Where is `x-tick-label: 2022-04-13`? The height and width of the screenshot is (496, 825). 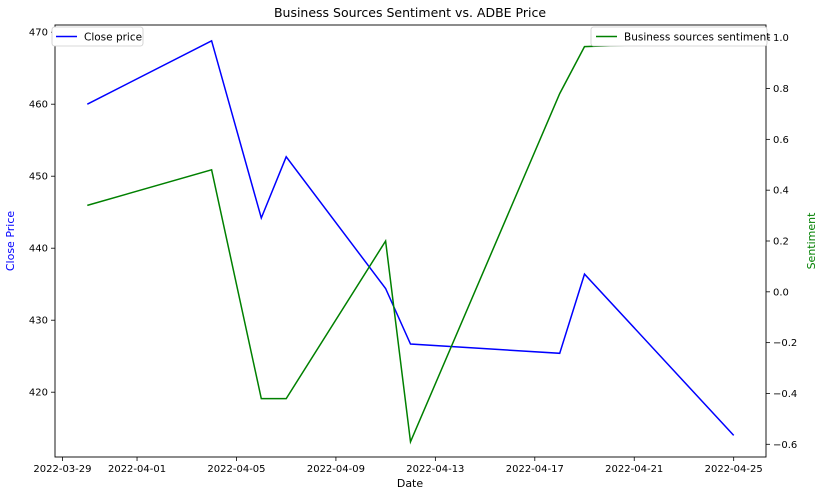 x-tick-label: 2022-04-13 is located at coordinates (435, 469).